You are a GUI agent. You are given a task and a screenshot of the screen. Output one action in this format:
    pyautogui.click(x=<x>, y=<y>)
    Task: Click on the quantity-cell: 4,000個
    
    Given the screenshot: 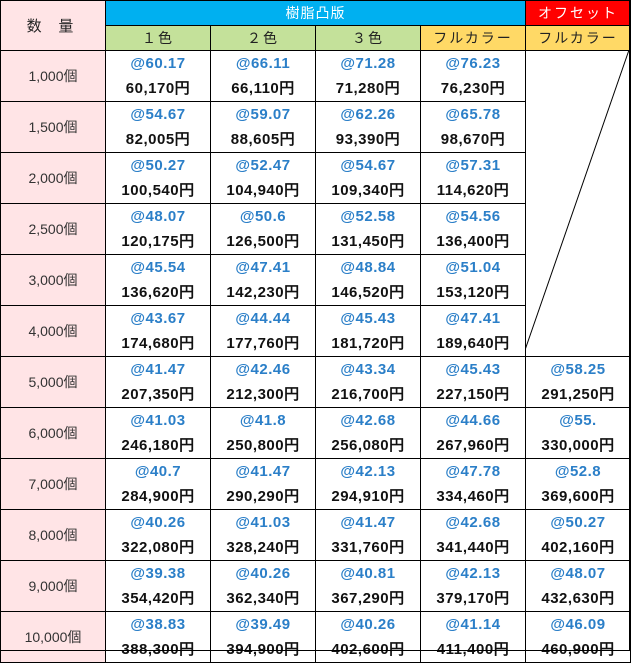 What is the action you would take?
    pyautogui.click(x=53, y=331)
    